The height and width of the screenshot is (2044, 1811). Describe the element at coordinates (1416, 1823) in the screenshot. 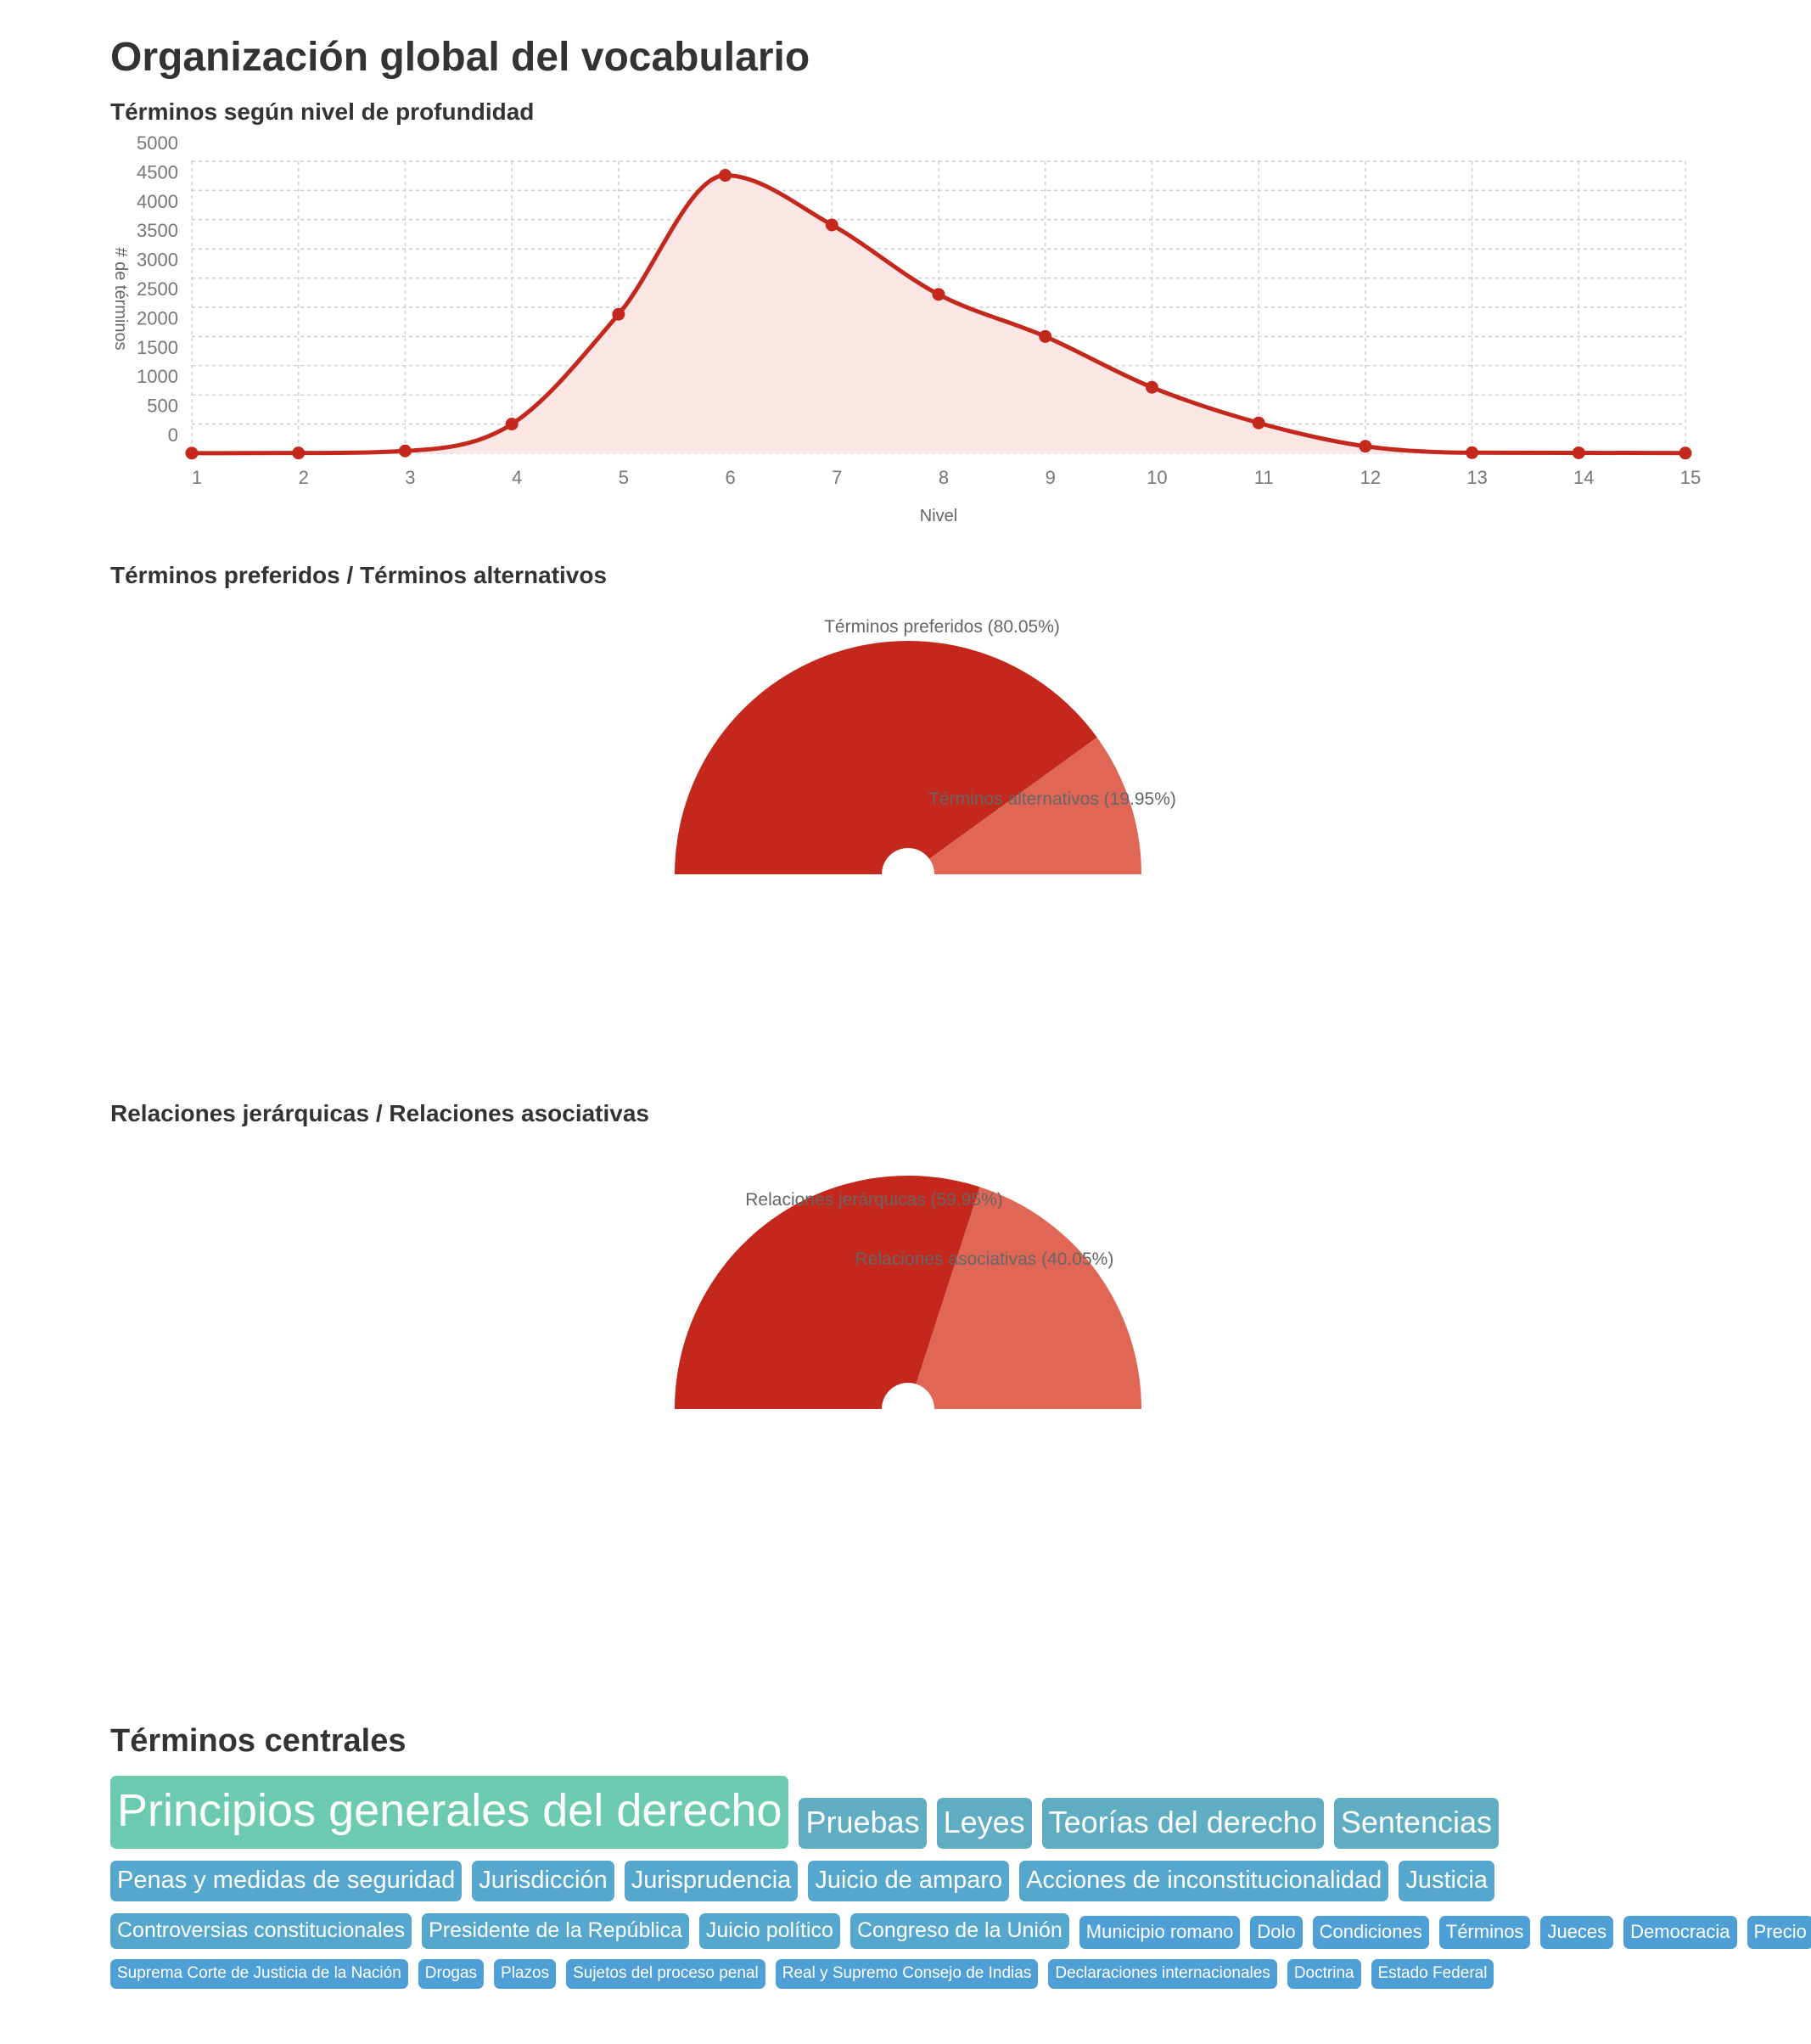

I see `term-tag: Sentencias` at that location.